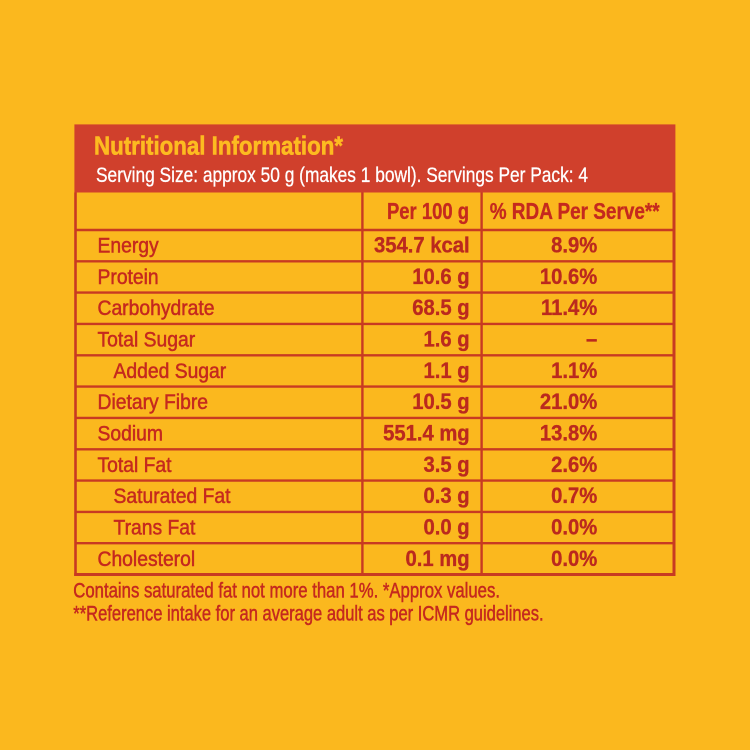  Describe the element at coordinates (569, 402) in the screenshot. I see `svg-text: 21.0%` at that location.